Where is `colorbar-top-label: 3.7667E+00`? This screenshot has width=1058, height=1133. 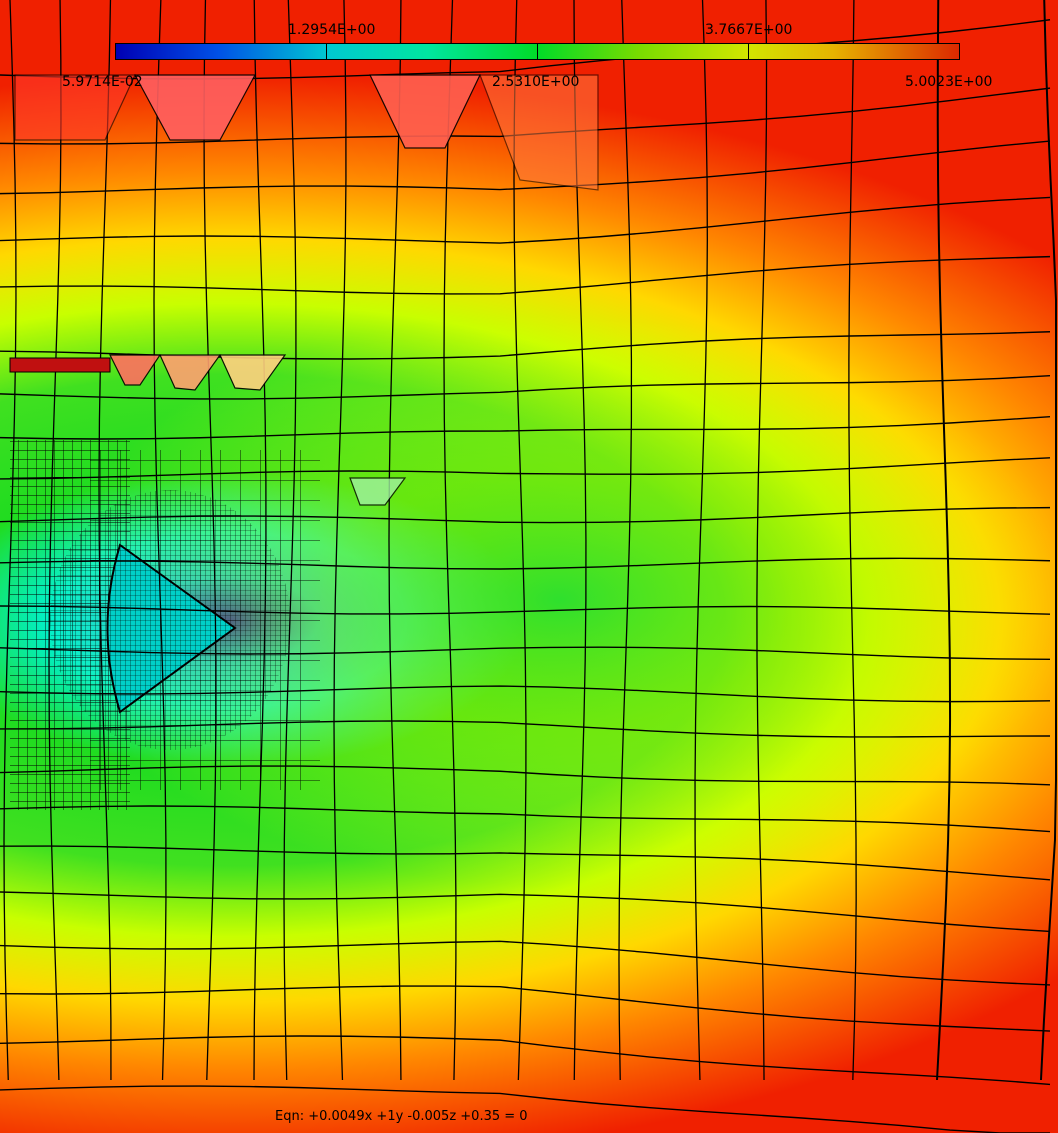 colorbar-top-label: 3.7667E+00 is located at coordinates (749, 30).